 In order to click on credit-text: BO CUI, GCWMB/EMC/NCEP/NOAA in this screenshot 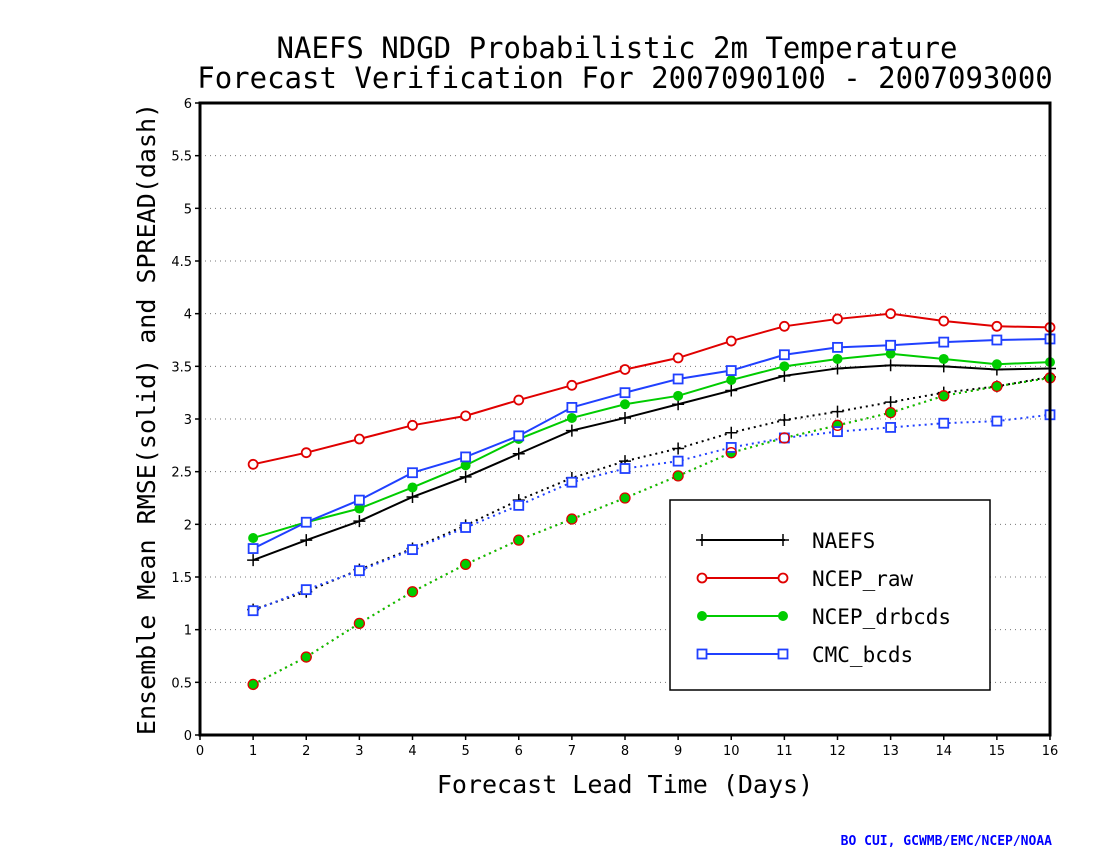, I will do `click(946, 841)`.